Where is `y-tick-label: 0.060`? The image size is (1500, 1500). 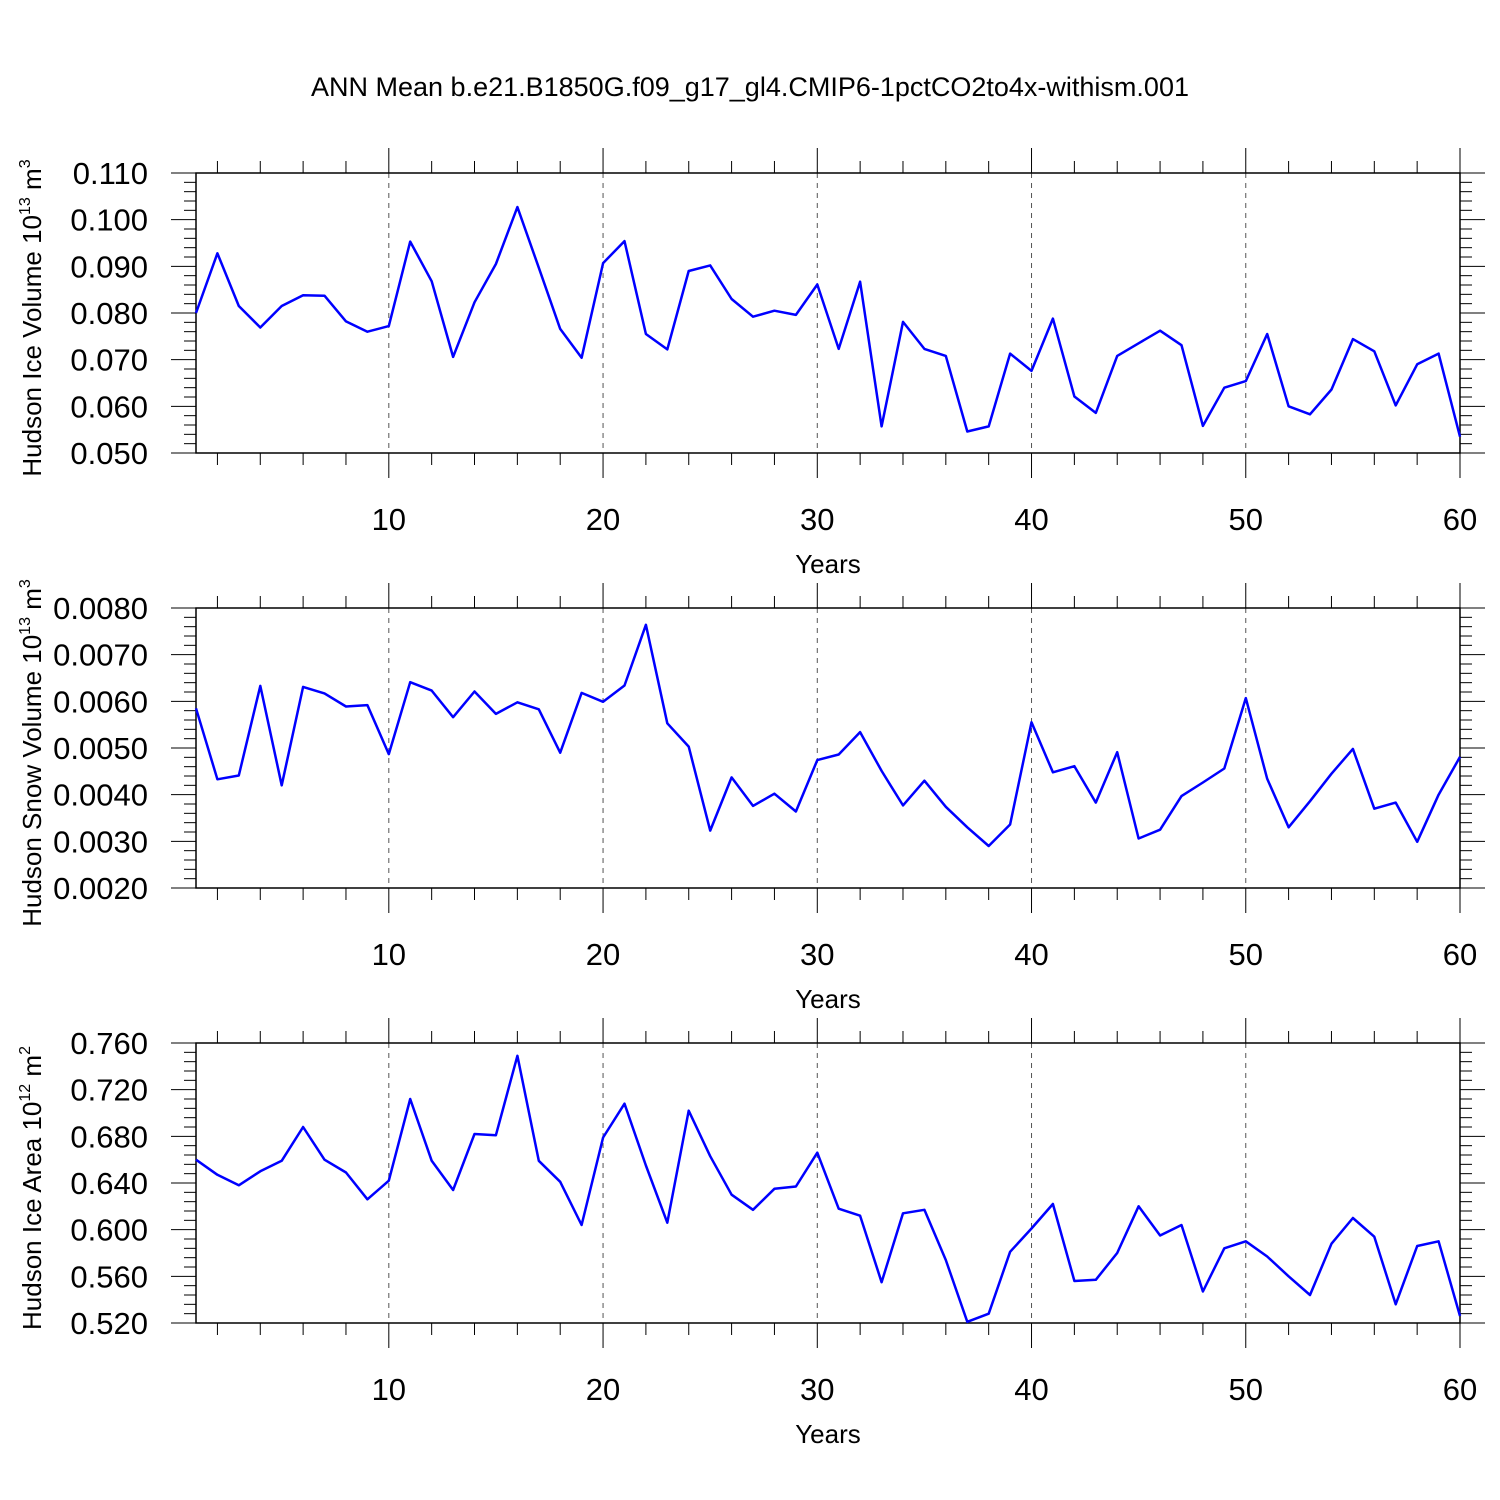
y-tick-label: 0.060 is located at coordinates (109, 406).